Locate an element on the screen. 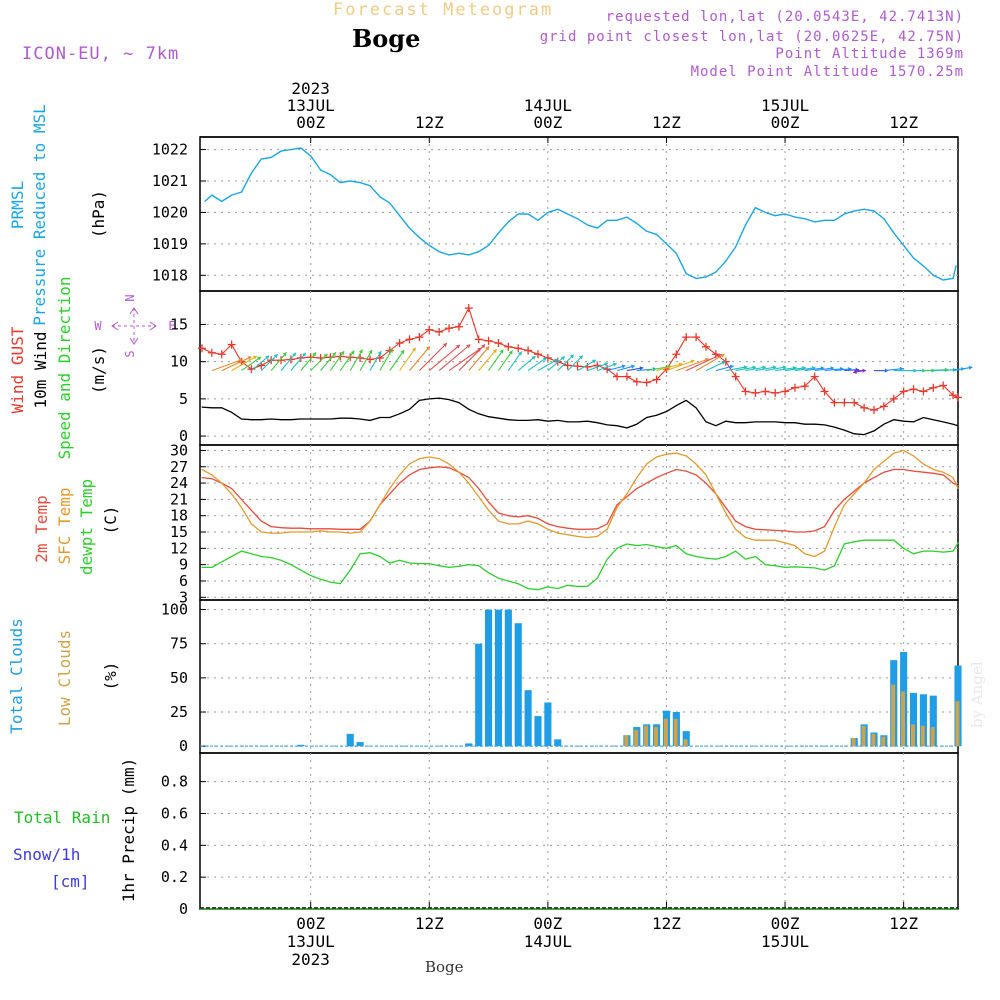 The height and width of the screenshot is (1000, 1000). bottom-time-label: 15JUL is located at coordinates (785, 941).